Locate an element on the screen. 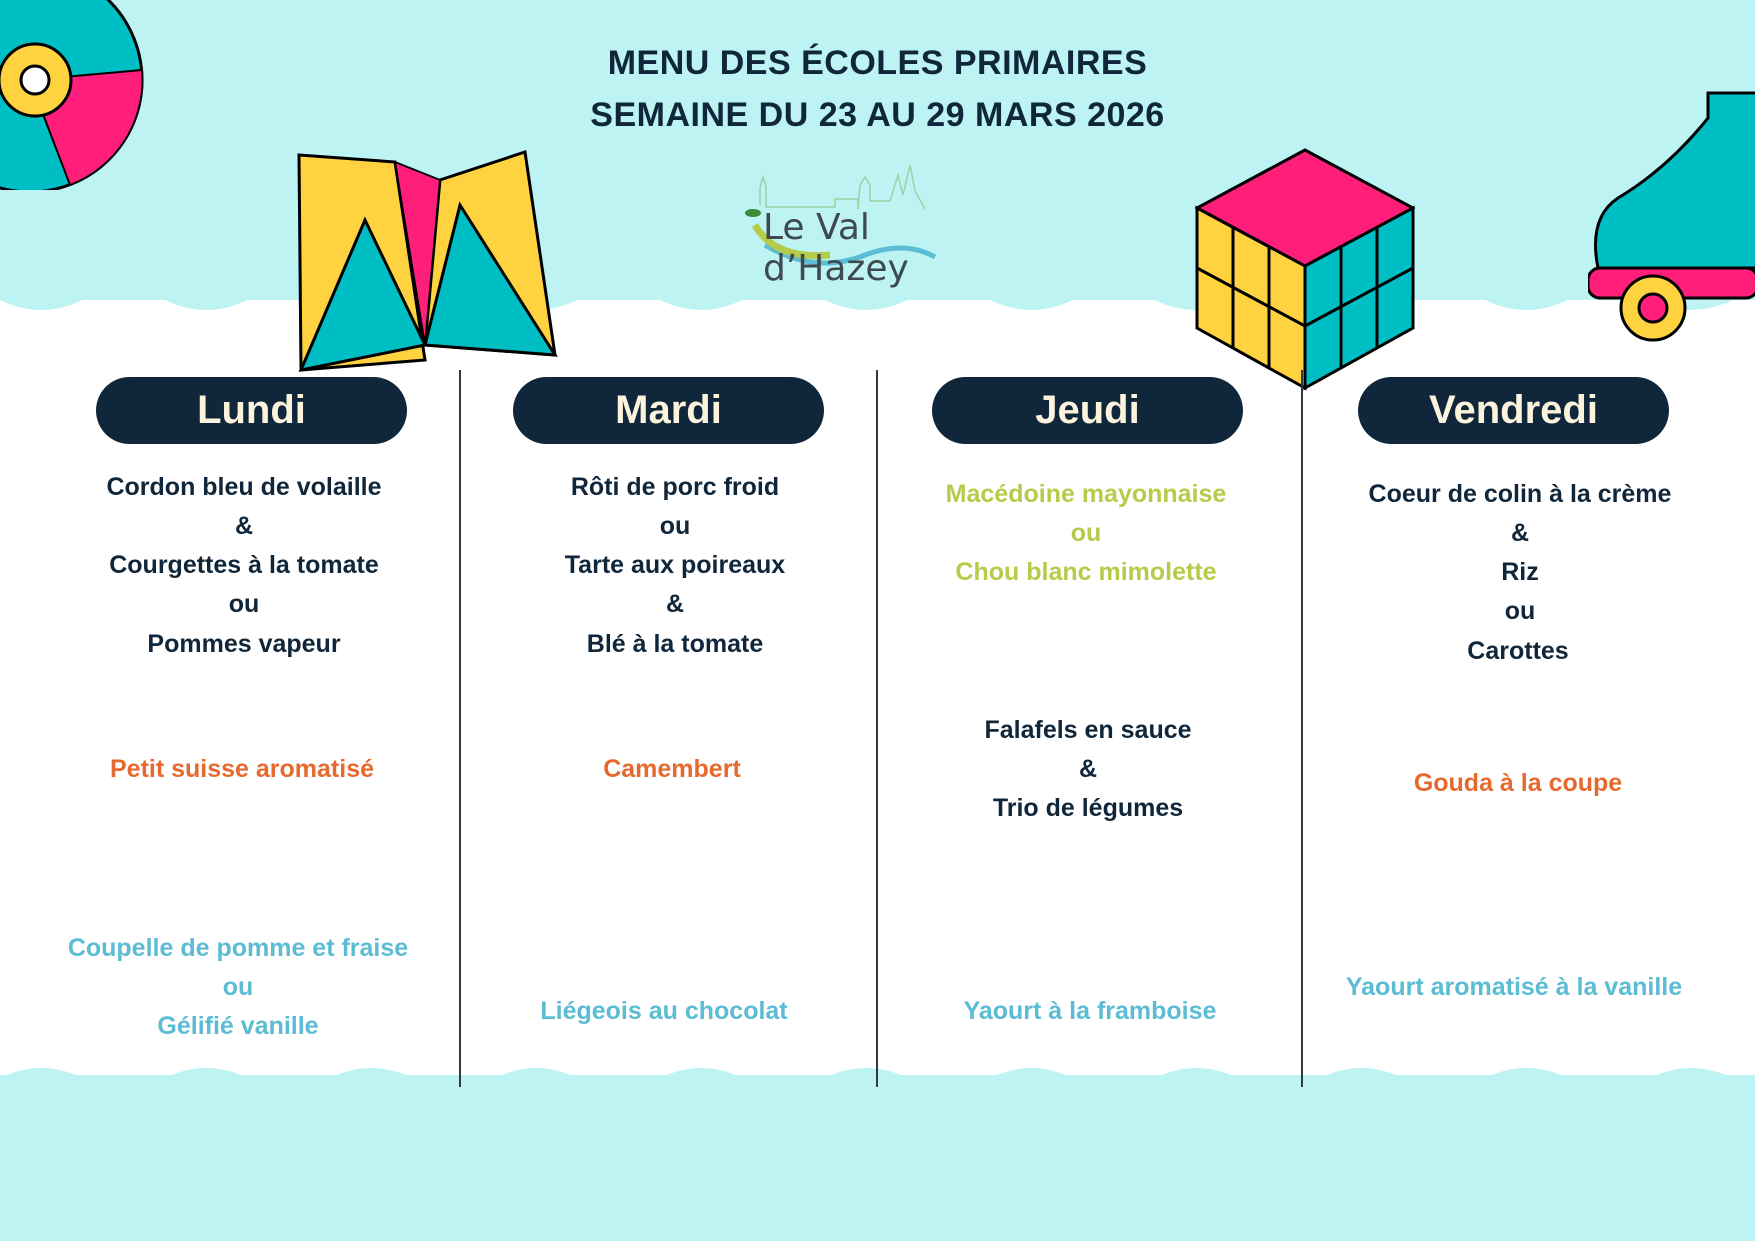 This screenshot has height=1241, width=1755. logo: Le Val d’Hazey is located at coordinates (875, 227).